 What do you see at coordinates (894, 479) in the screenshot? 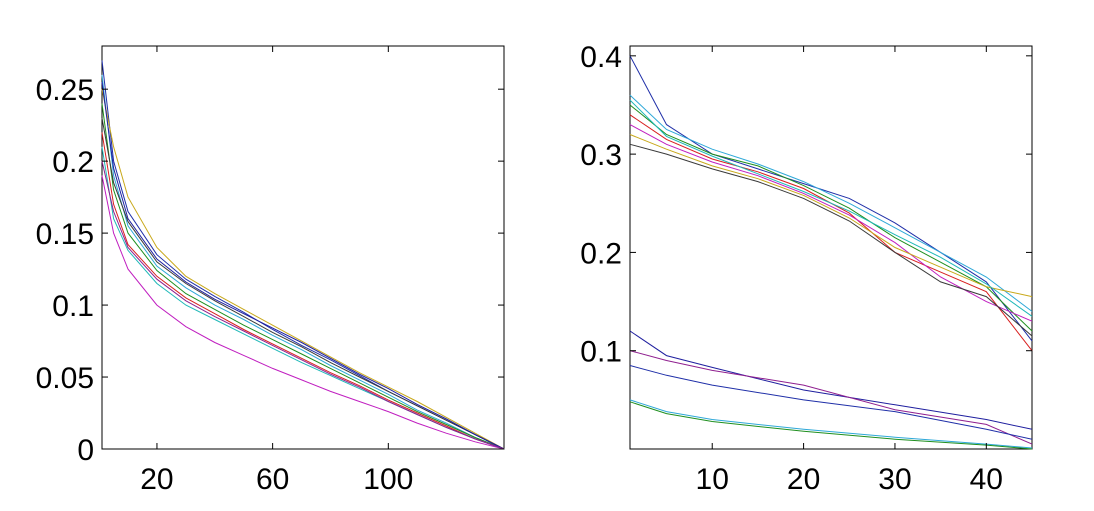
I see `x-tick-label: 30` at bounding box center [894, 479].